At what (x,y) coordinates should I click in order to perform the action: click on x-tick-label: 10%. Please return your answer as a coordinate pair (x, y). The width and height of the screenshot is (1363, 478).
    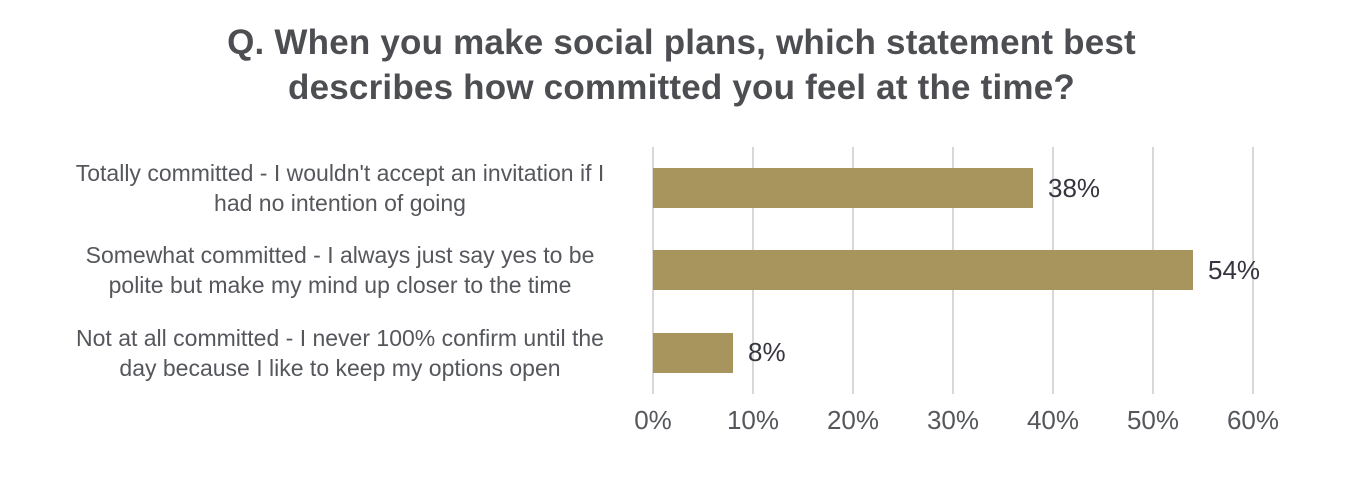
    Looking at the image, I should click on (753, 420).